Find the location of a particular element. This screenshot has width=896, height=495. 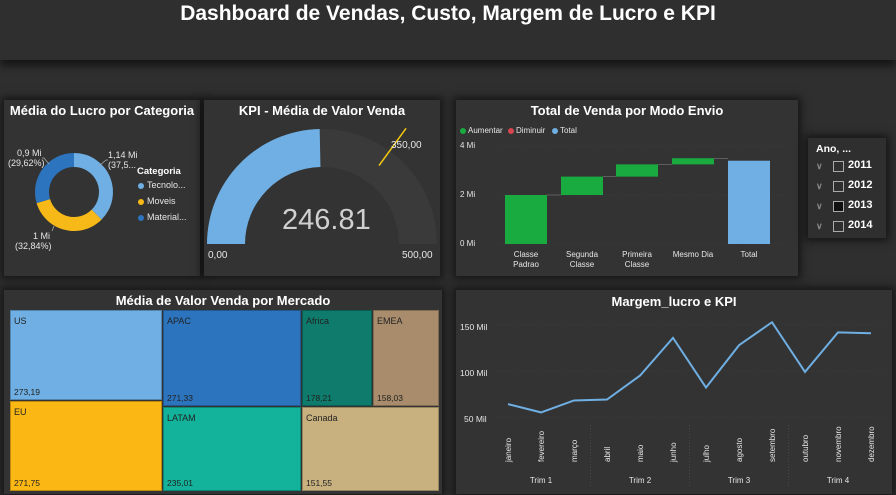

donut-chart is located at coordinates (102, 188).